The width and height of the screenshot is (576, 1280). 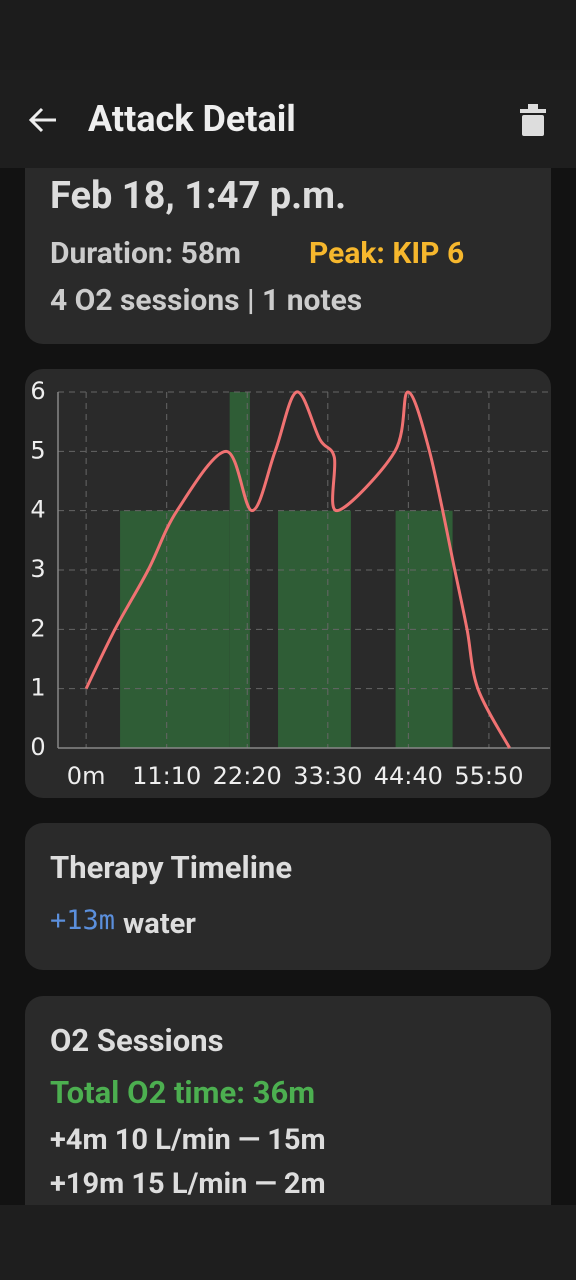 I want to click on app-bar: Attack Detail, so click(x=288, y=119).